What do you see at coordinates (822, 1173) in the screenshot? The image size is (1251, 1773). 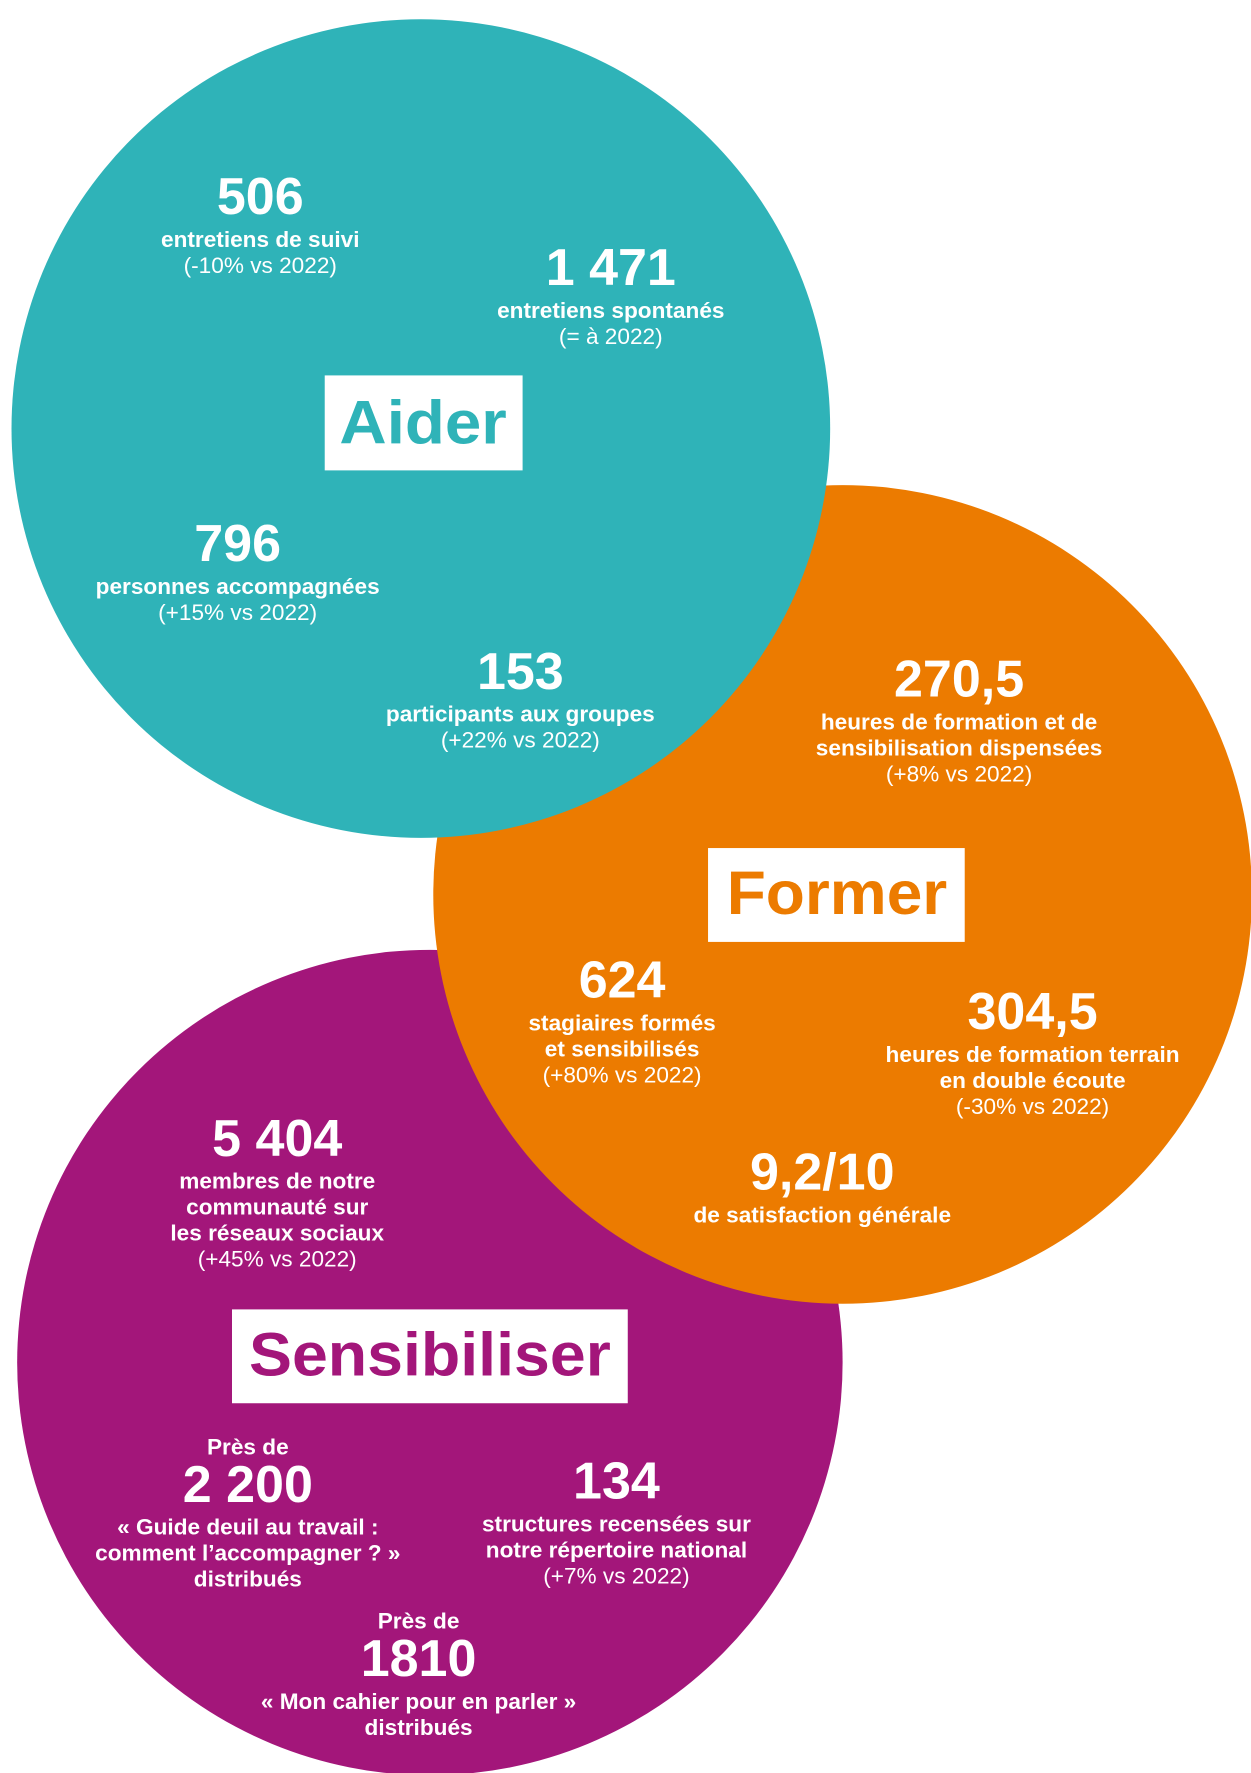 I see `stat-value: 9,2/10` at bounding box center [822, 1173].